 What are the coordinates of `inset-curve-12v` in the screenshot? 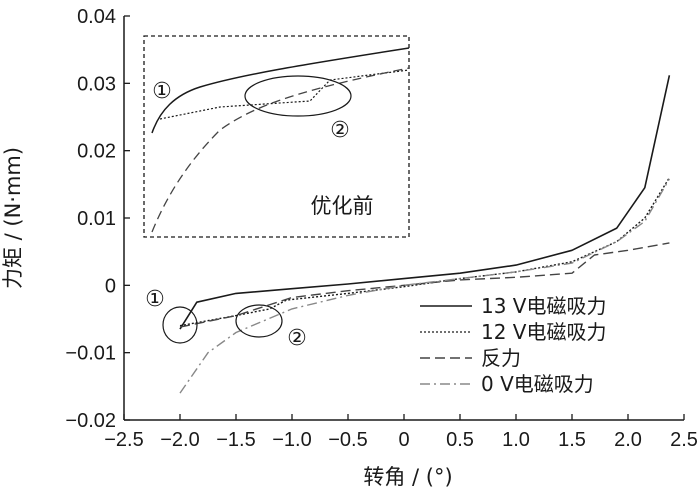 It's located at (284, 94).